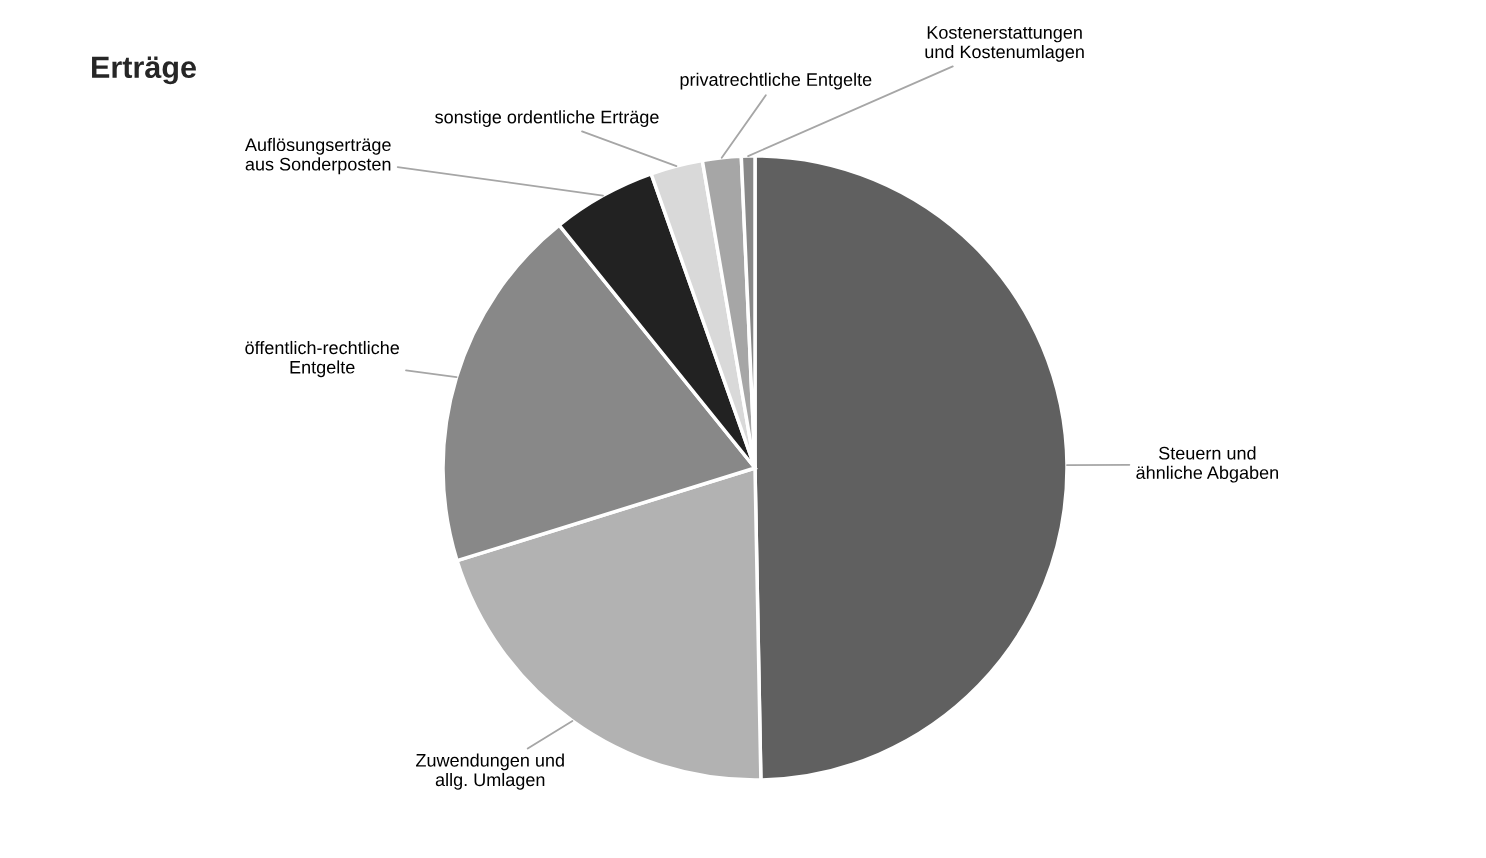  Describe the element at coordinates (1004, 44) in the screenshot. I see `slice-label: Kostenerstattungen und Kostenumlagen` at that location.